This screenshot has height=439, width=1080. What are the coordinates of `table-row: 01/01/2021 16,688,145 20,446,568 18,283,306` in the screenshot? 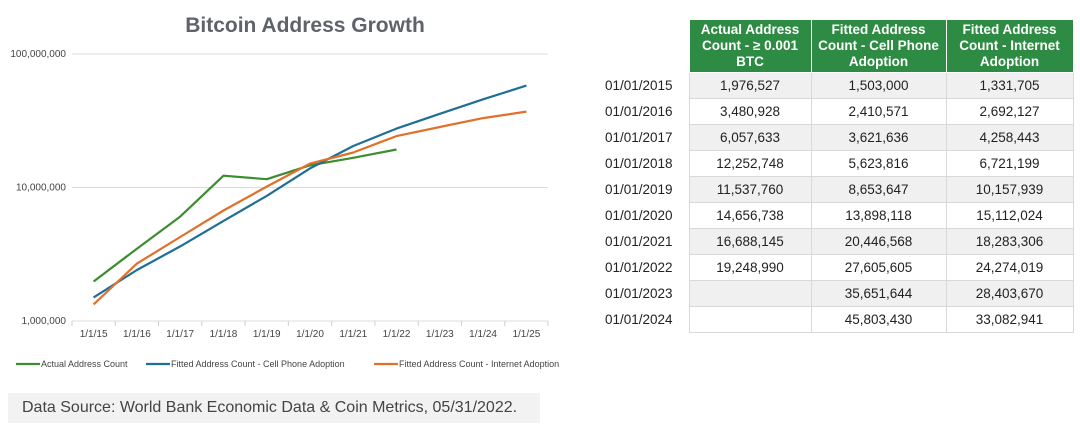 It's located at (838, 241).